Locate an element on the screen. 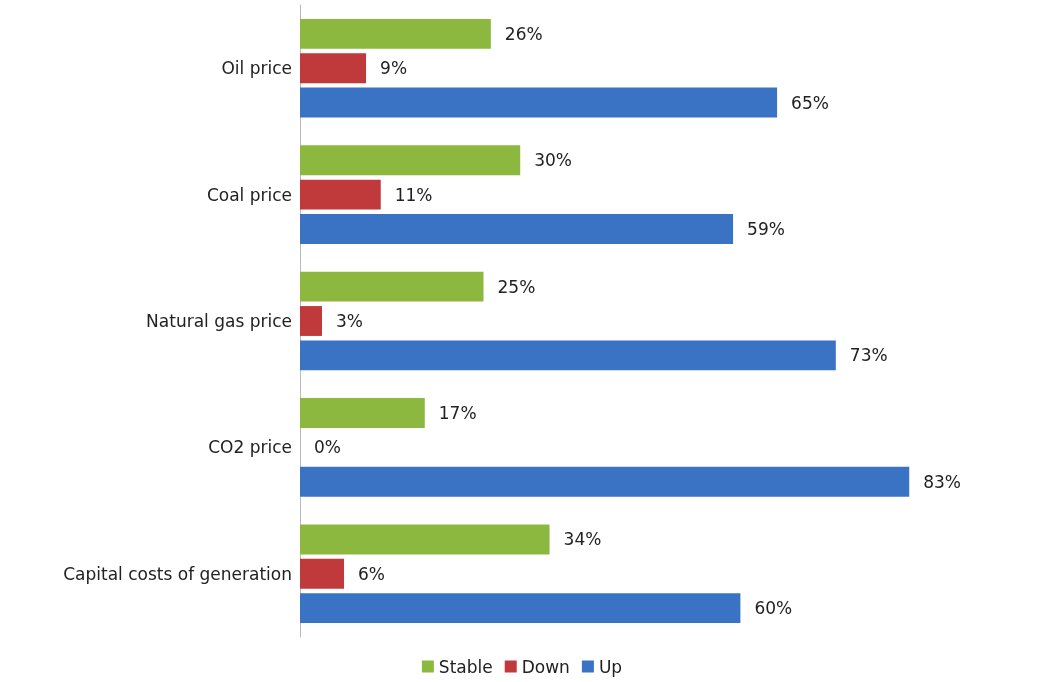  data-label: 17% is located at coordinates (457, 413).